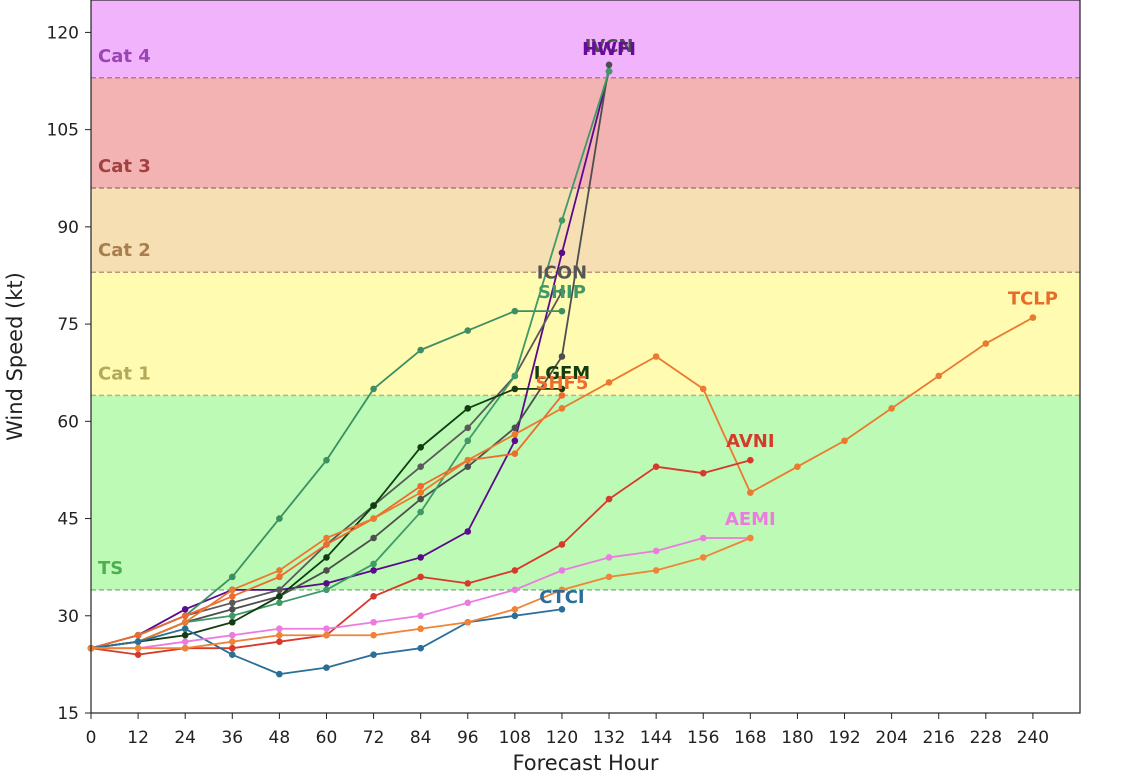 The image size is (1125, 775). I want to click on x-tick-label: 168, so click(750, 738).